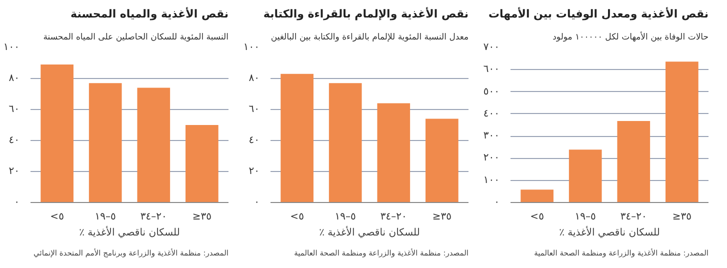 Image resolution: width=727 pixels, height=268 pixels. Describe the element at coordinates (366, 13) in the screenshot. I see `chart-title: نقص الأغذية والإلمام بالقراءة والكتابة` at that location.